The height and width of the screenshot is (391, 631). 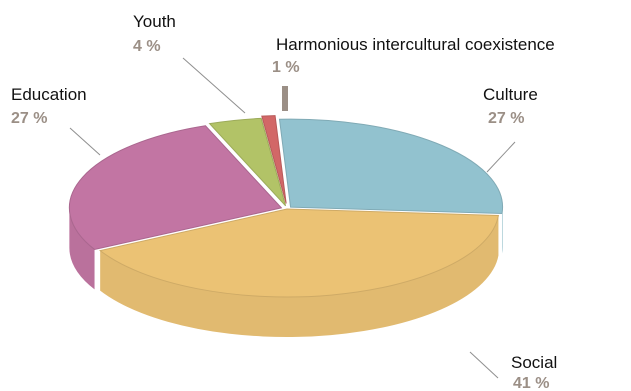 What do you see at coordinates (391, 166) in the screenshot?
I see `pie-slice-culture` at bounding box center [391, 166].